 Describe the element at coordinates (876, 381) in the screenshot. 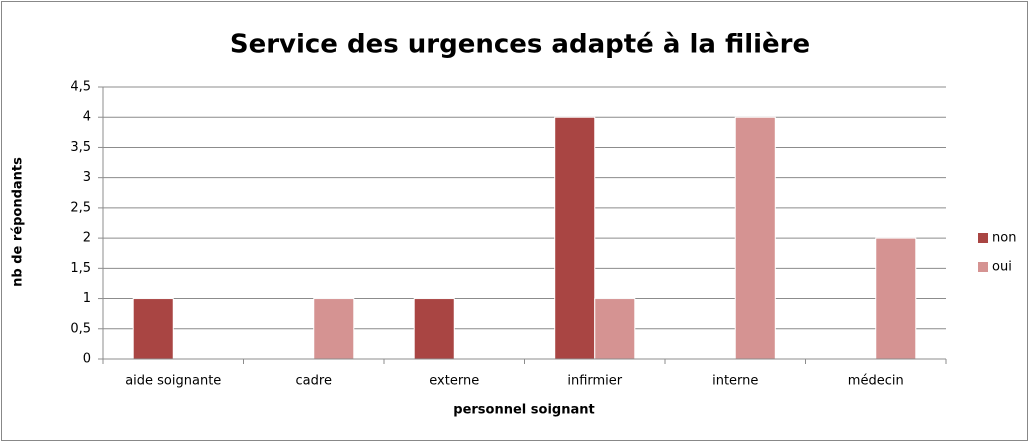

I see `x-tick-label: médecin` at that location.